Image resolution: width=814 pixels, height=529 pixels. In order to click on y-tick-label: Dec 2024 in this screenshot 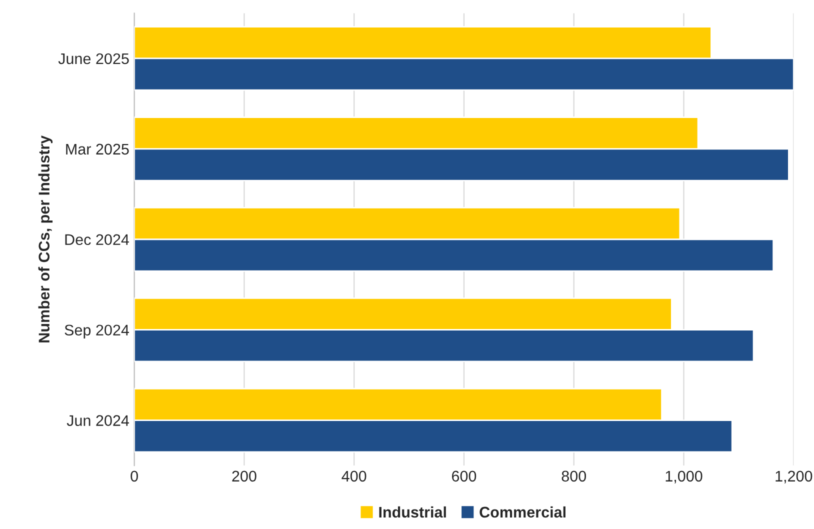, I will do `click(97, 240)`.